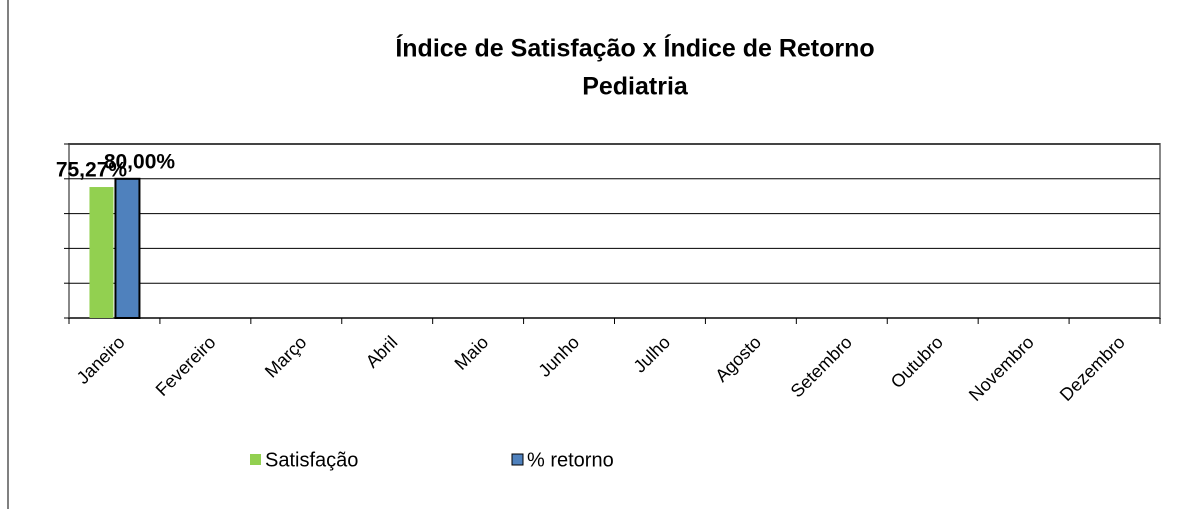 Image resolution: width=1179 pixels, height=509 pixels. Describe the element at coordinates (92, 170) in the screenshot. I see `data-label: 75,27%` at that location.